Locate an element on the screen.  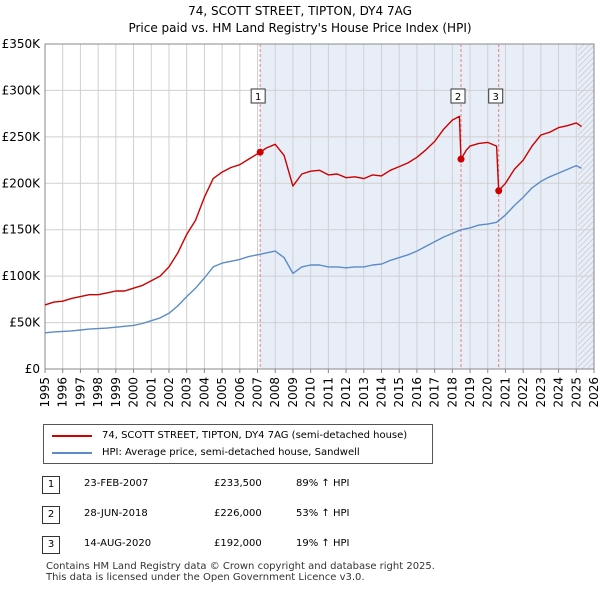
transaction-hpi: 19% ↑ HPI is located at coordinates (323, 543).